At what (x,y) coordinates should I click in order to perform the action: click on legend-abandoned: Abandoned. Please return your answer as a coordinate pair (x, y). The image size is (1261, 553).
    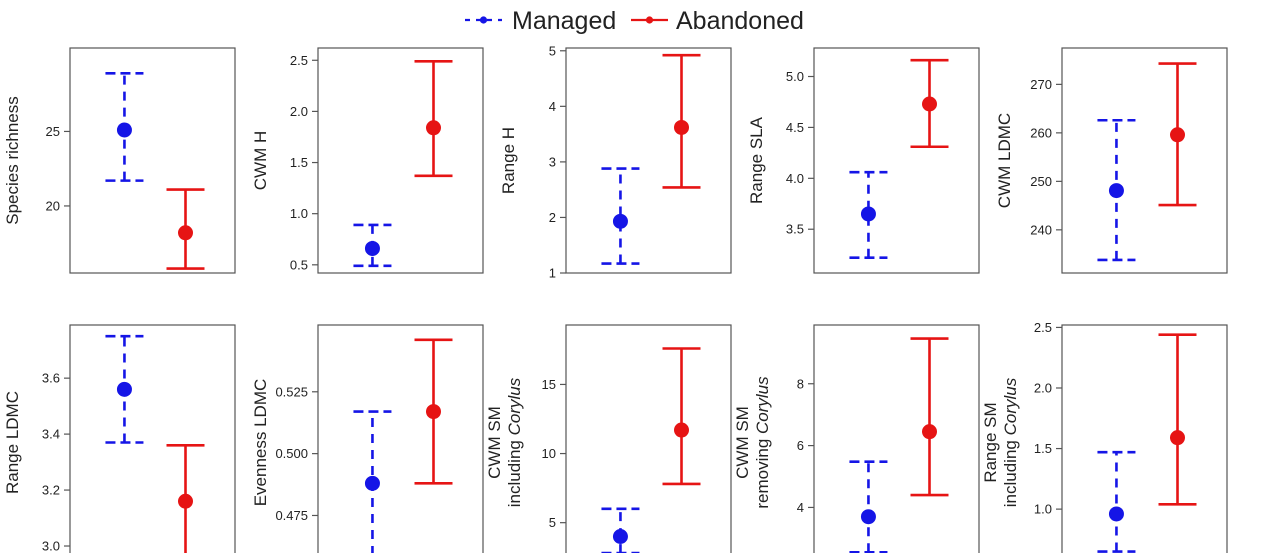
    Looking at the image, I should click on (717, 21).